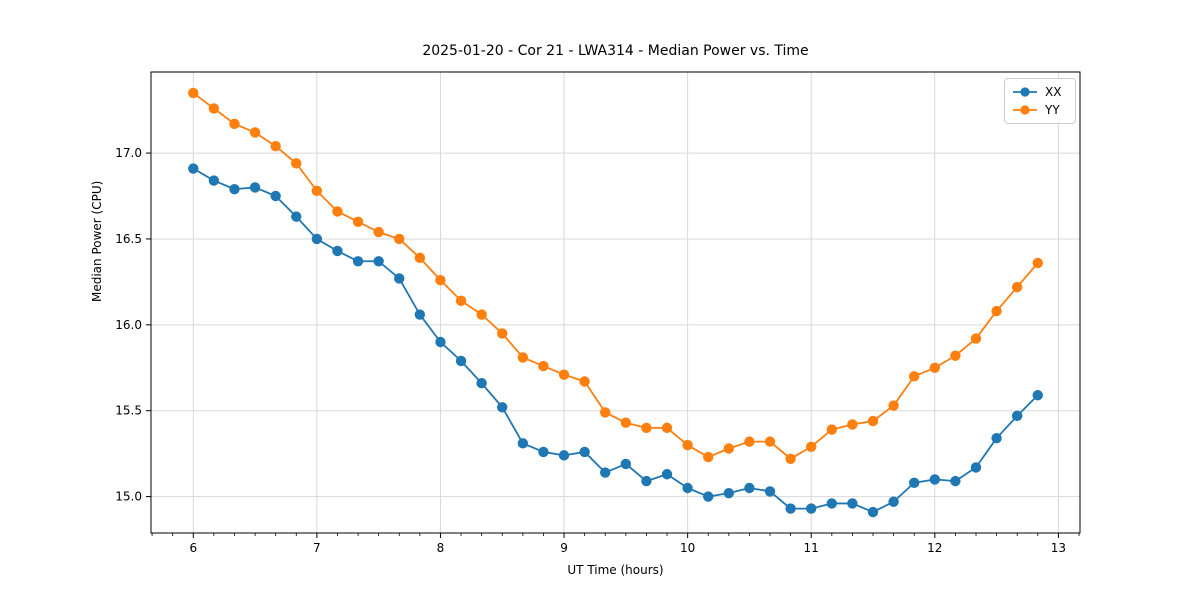  I want to click on legend-xx-line-marker-icon, so click(1025, 92).